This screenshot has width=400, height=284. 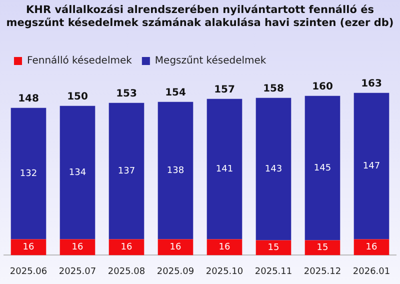 I want to click on data-label: 143, so click(x=273, y=169).